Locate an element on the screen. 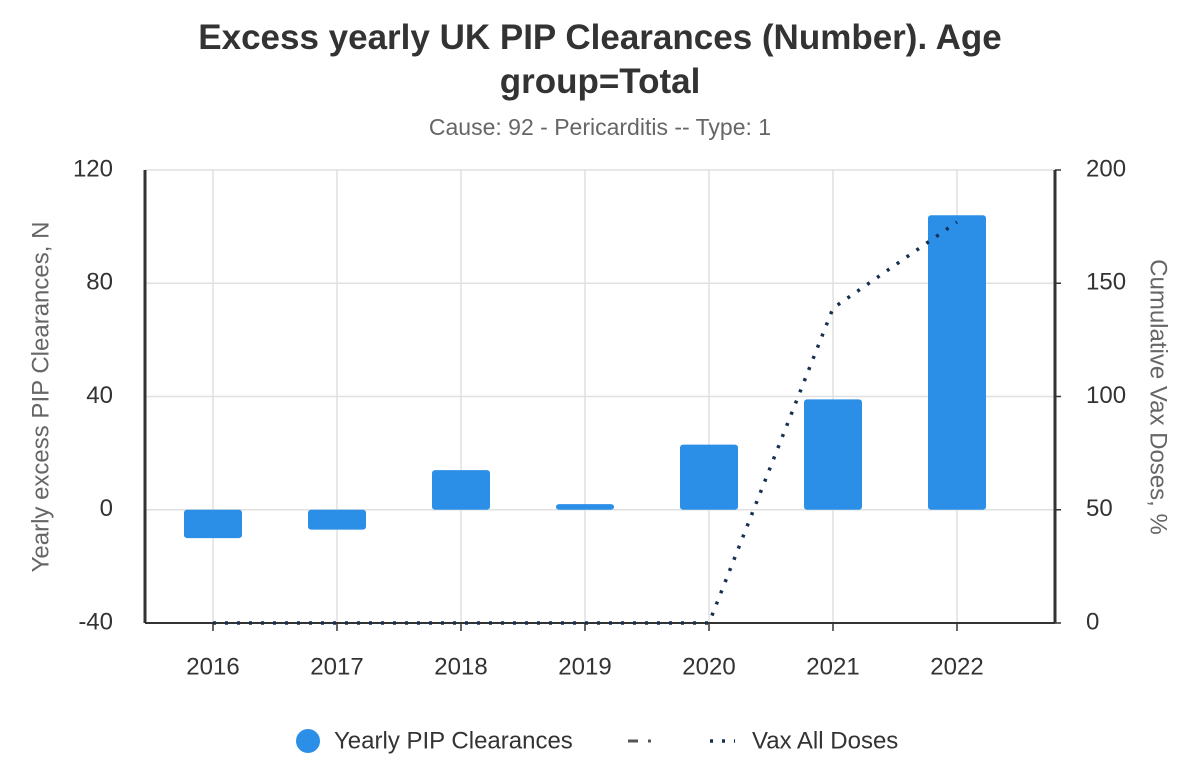  y-axis-label: Yearly excess PIP Clearances, N is located at coordinates (40, 397).